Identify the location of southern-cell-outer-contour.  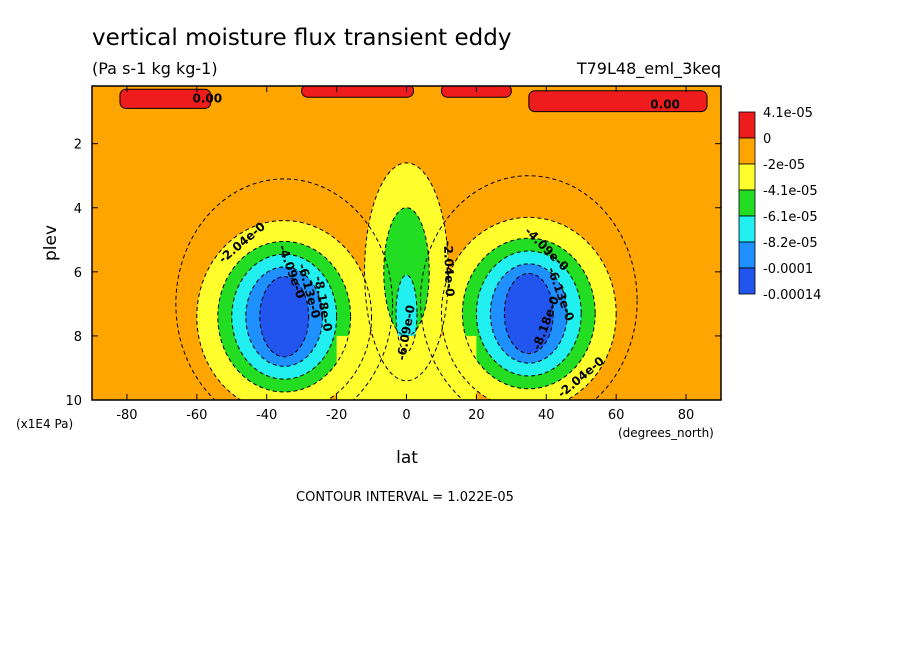
(284, 289).